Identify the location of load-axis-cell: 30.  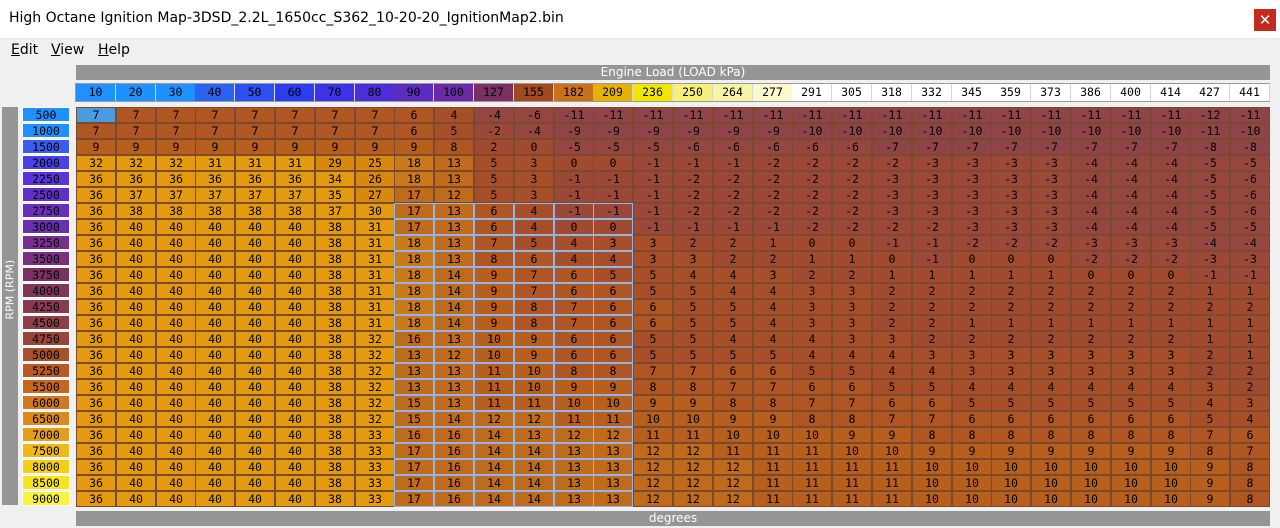
(176, 92).